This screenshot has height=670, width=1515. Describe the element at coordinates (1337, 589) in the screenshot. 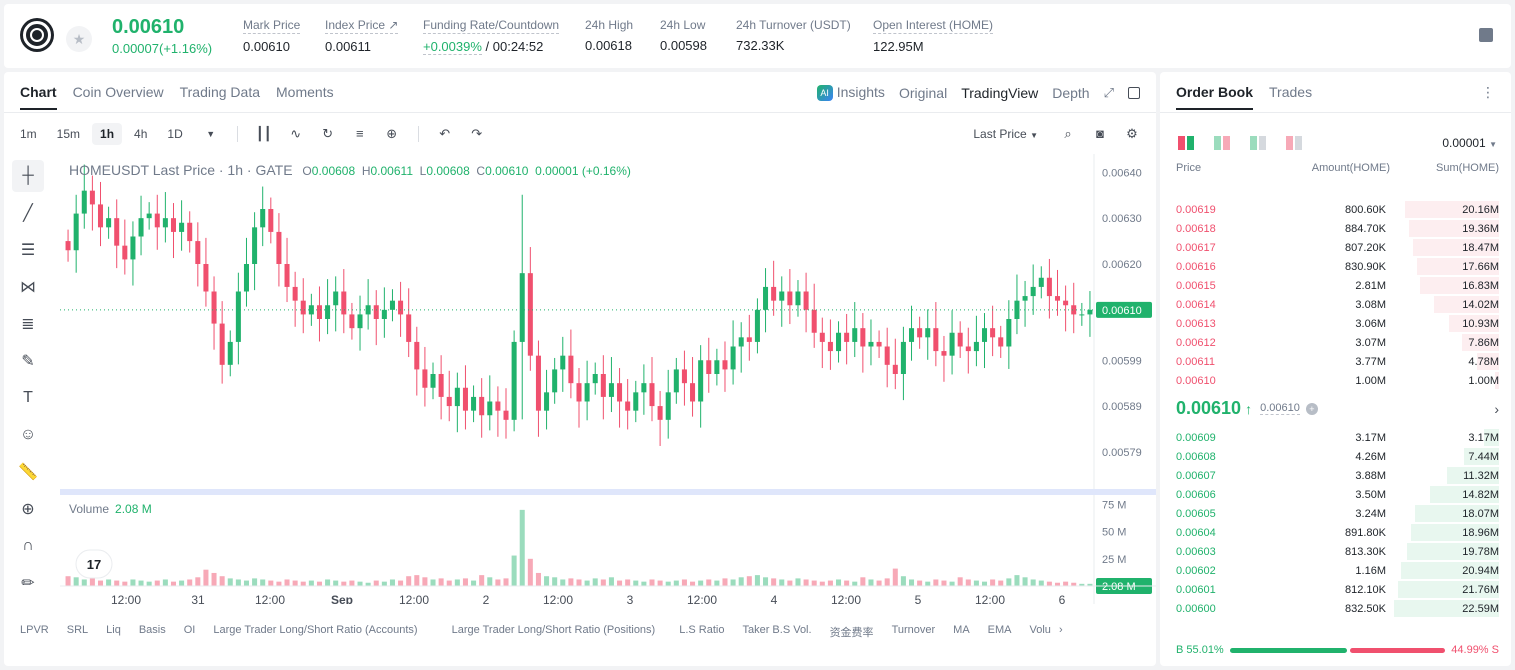

I see `bid-row: 0.00601 812.10K 21.76M` at that location.